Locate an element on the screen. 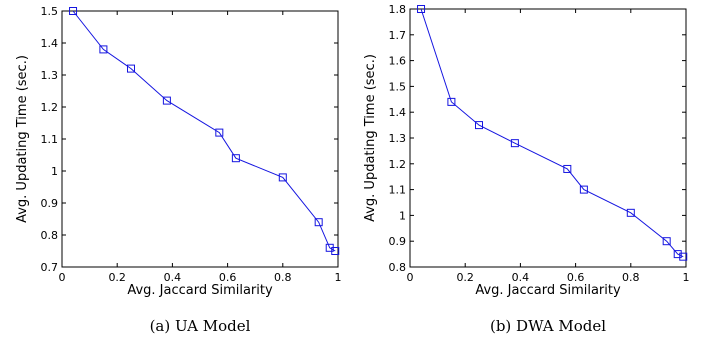  caption-a: (a) UA Model is located at coordinates (200, 326).